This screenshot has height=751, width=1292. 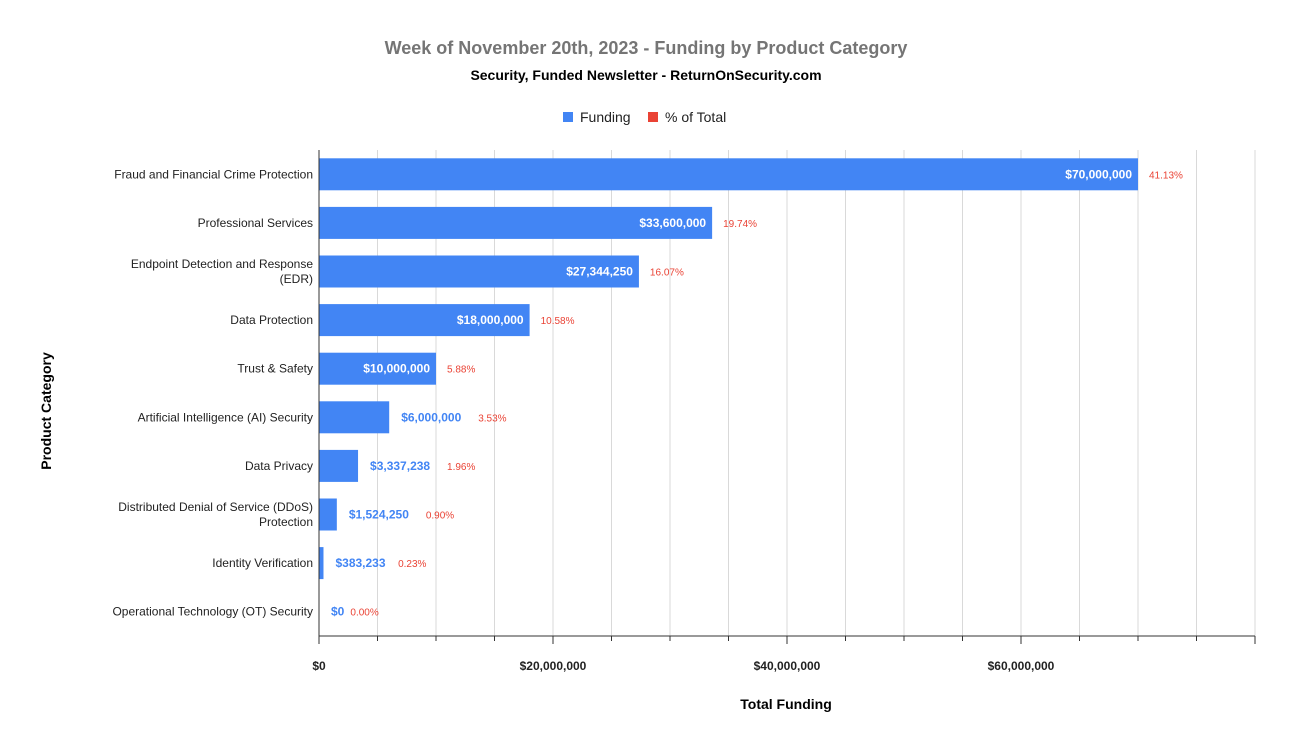 I want to click on category-label: Trust & Safety, so click(x=275, y=369).